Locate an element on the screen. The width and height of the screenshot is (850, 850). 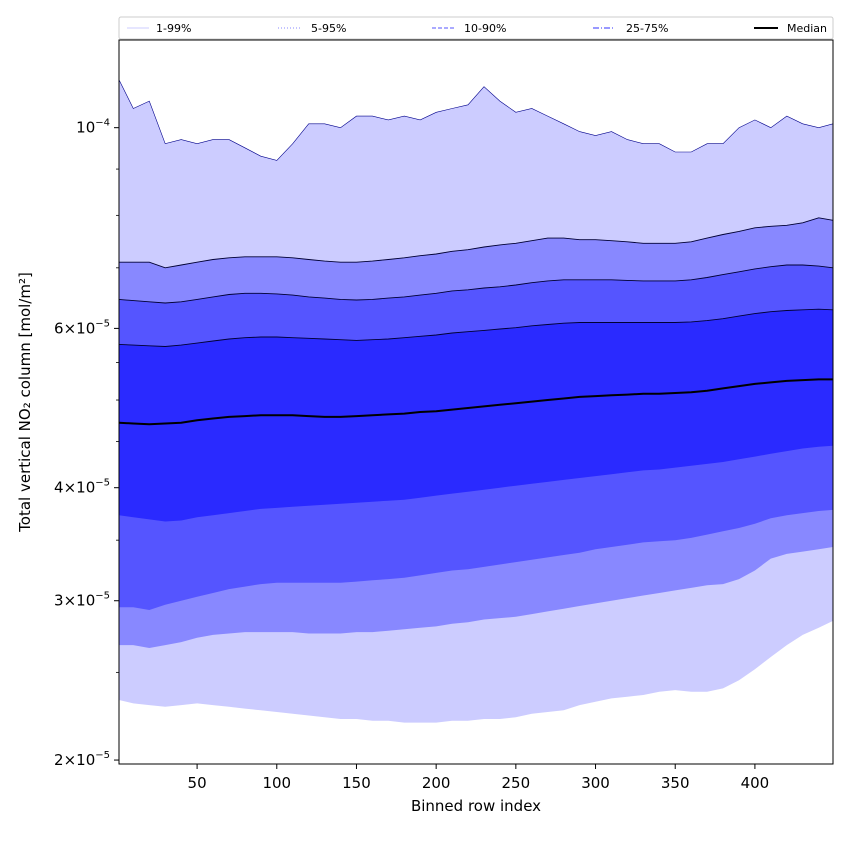
legend-entry-10-90: 10-90% is located at coordinates (469, 28).